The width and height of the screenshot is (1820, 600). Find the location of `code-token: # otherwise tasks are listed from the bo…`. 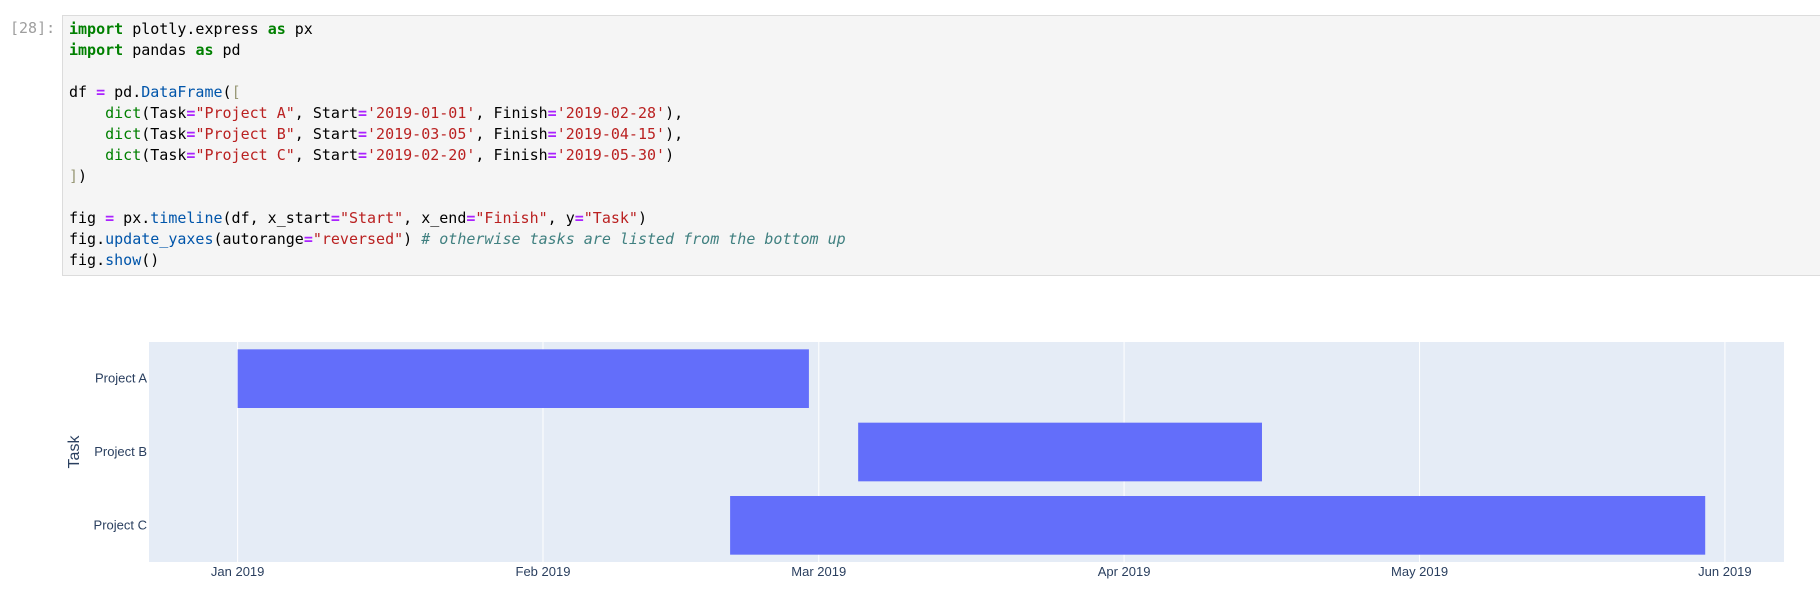

code-token: # otherwise tasks are listed from the bo… is located at coordinates (633, 239).